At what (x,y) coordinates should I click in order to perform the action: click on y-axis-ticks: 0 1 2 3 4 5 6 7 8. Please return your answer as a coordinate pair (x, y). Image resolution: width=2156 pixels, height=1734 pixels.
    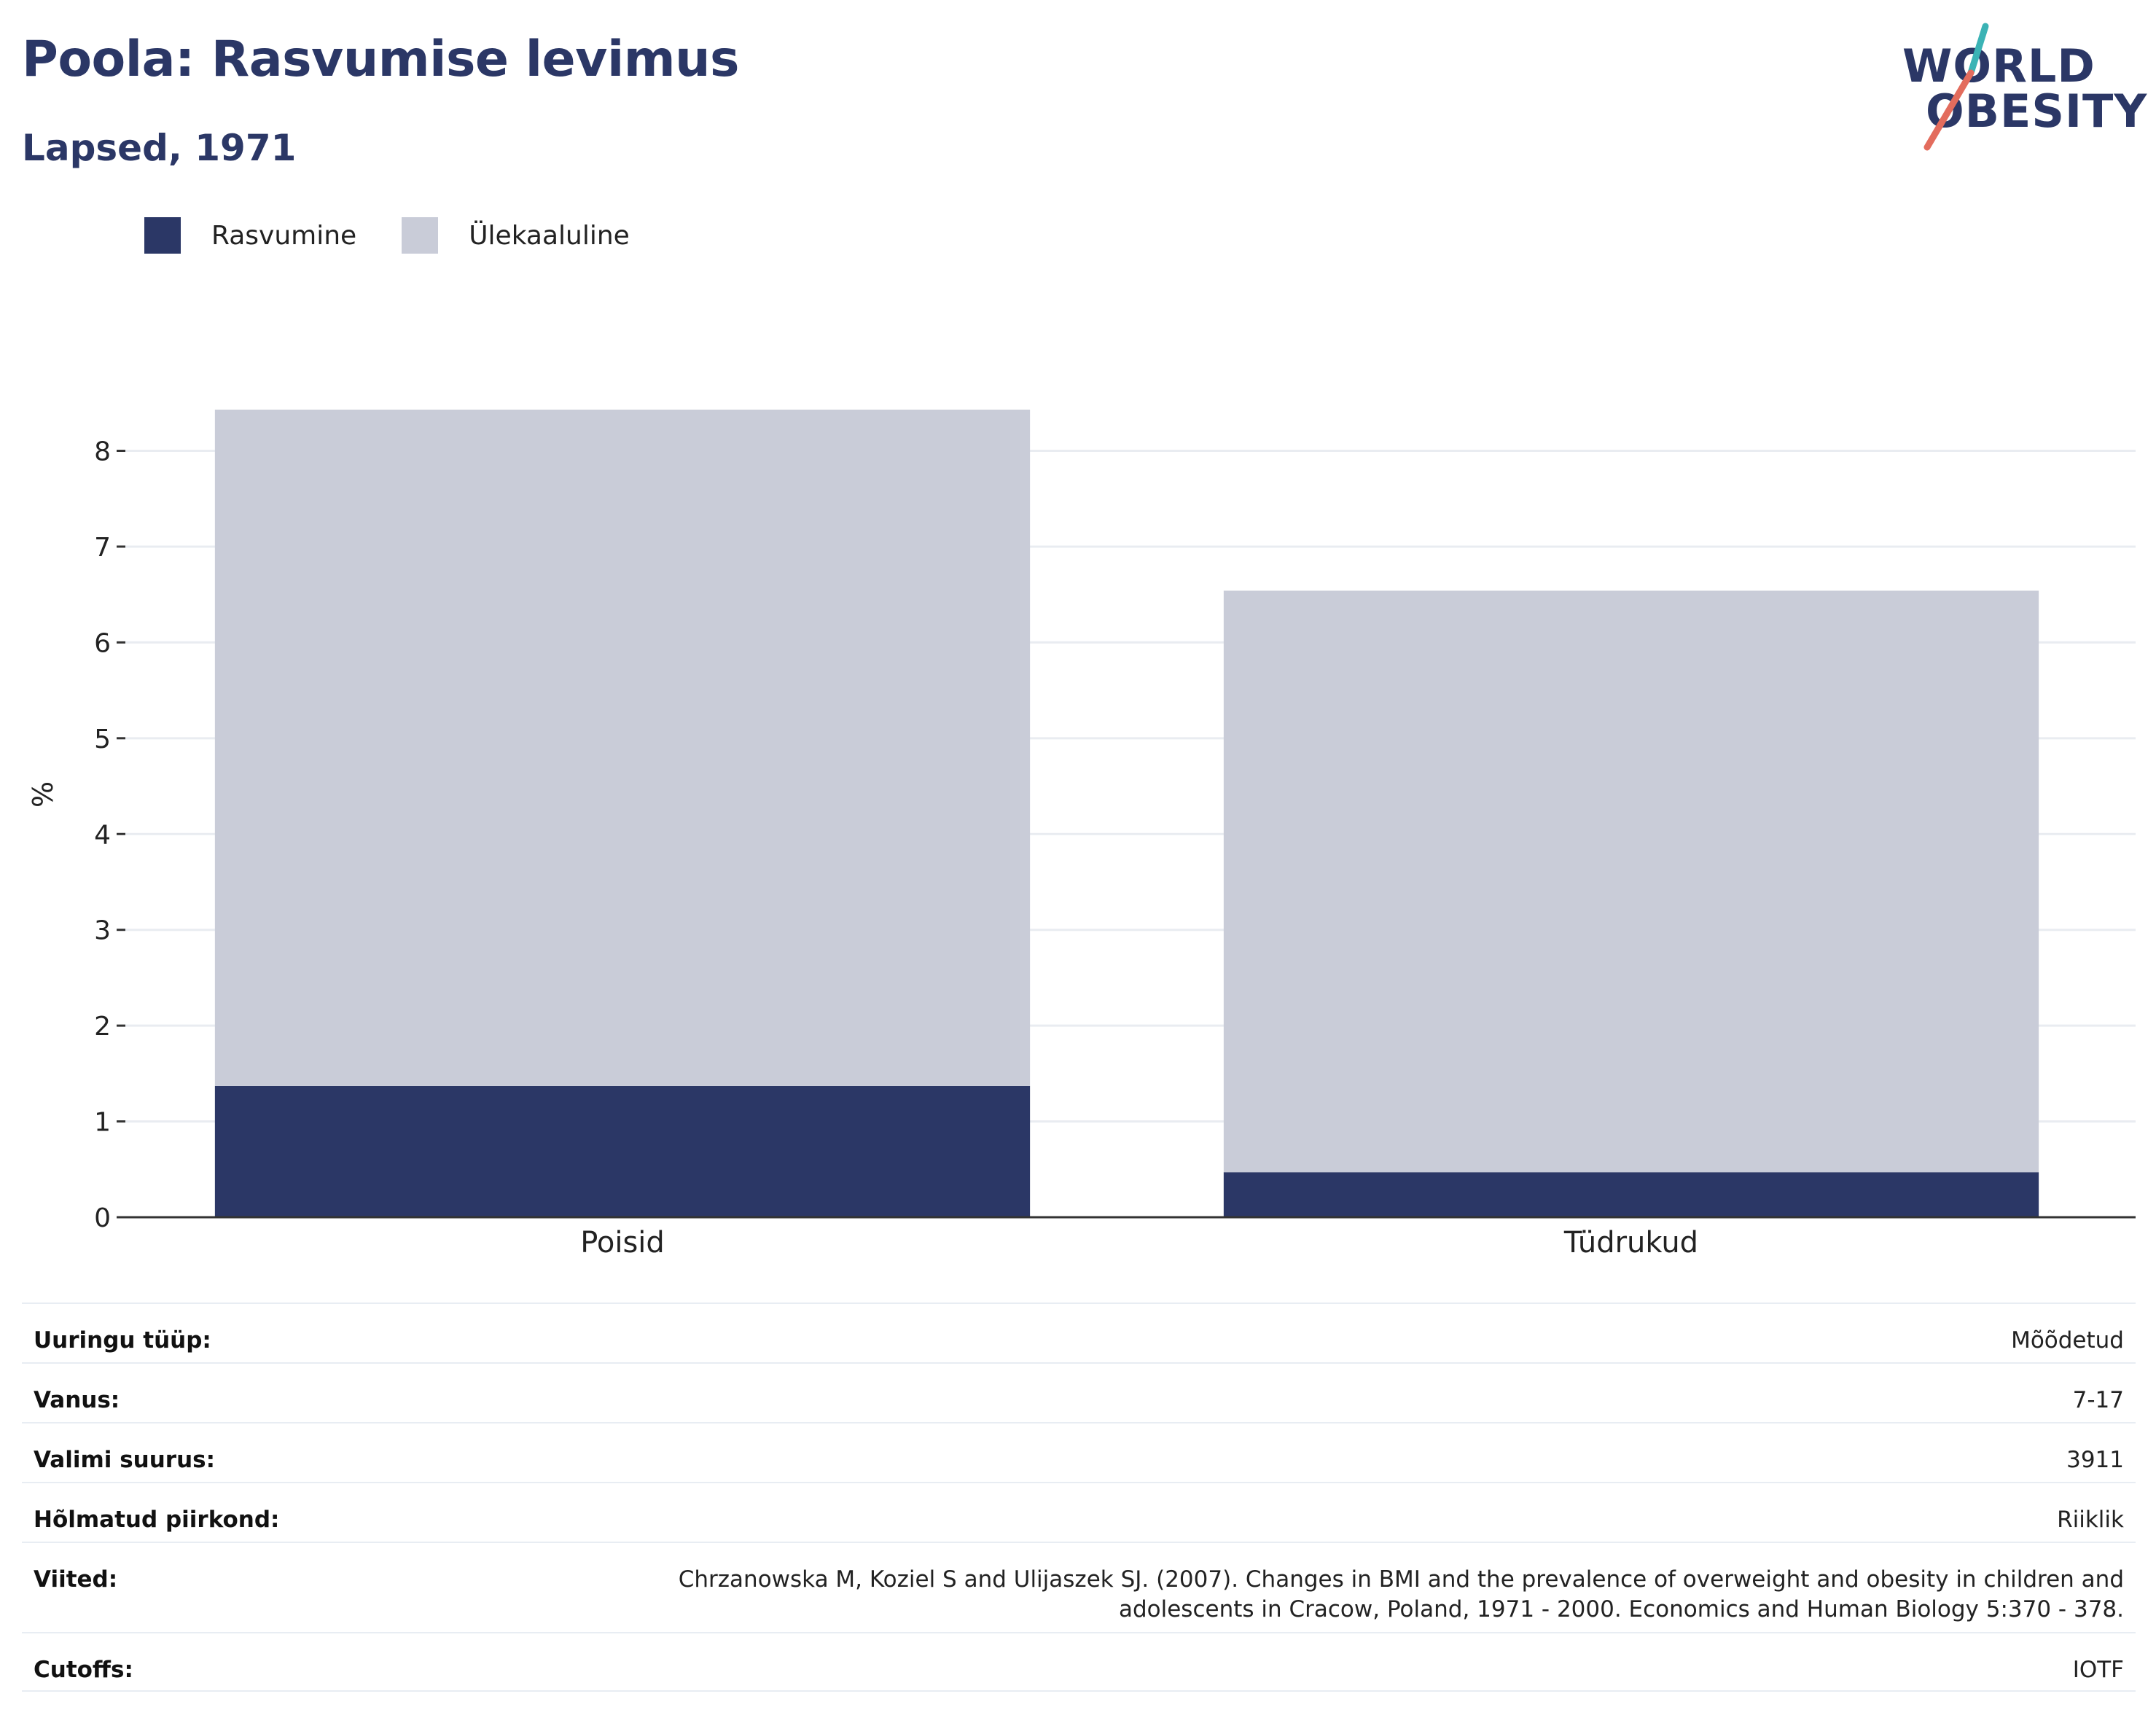
    Looking at the image, I should click on (110, 835).